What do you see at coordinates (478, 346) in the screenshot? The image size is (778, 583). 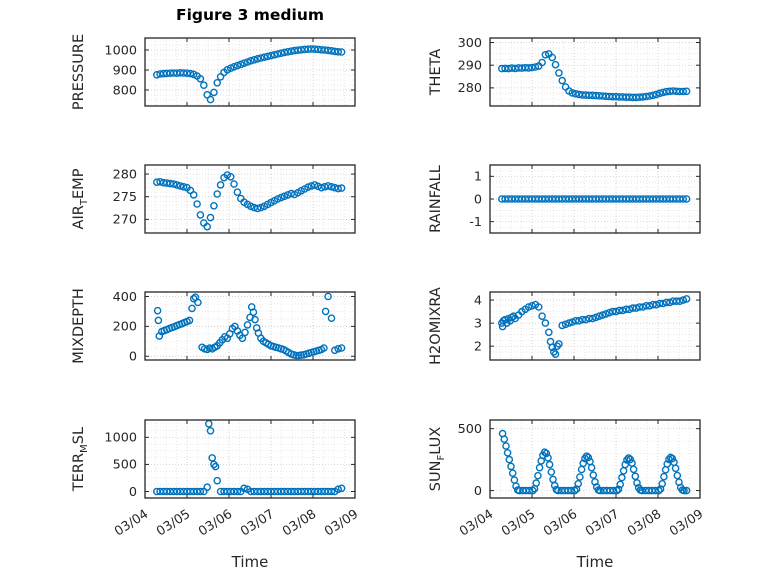 I see `y-tick-label: 2` at bounding box center [478, 346].